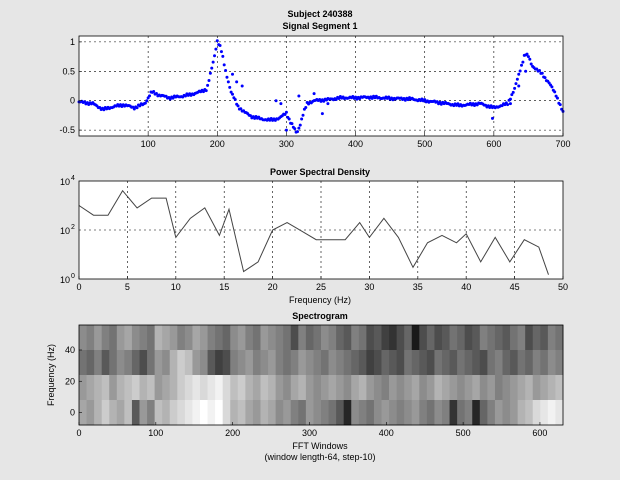 Image resolution: width=620 pixels, height=480 pixels. What do you see at coordinates (224, 287) in the screenshot?
I see `psd-x-tick-label: 15` at bounding box center [224, 287].